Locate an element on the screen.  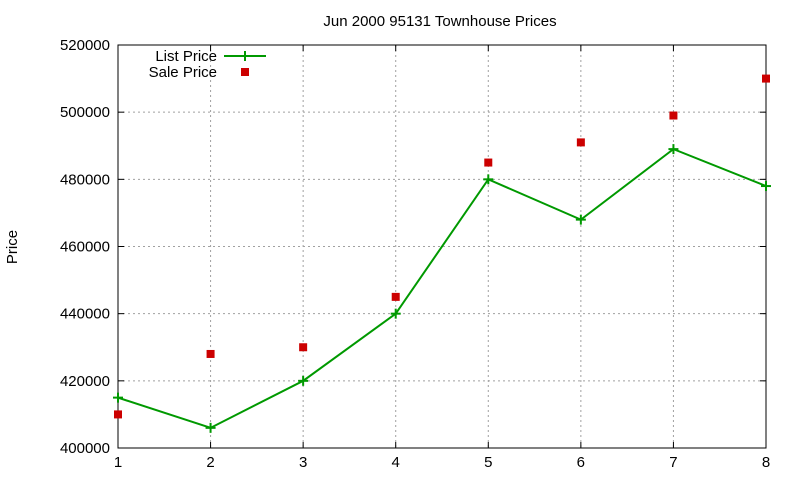
y-tick-label: 520000 is located at coordinates (85, 45).